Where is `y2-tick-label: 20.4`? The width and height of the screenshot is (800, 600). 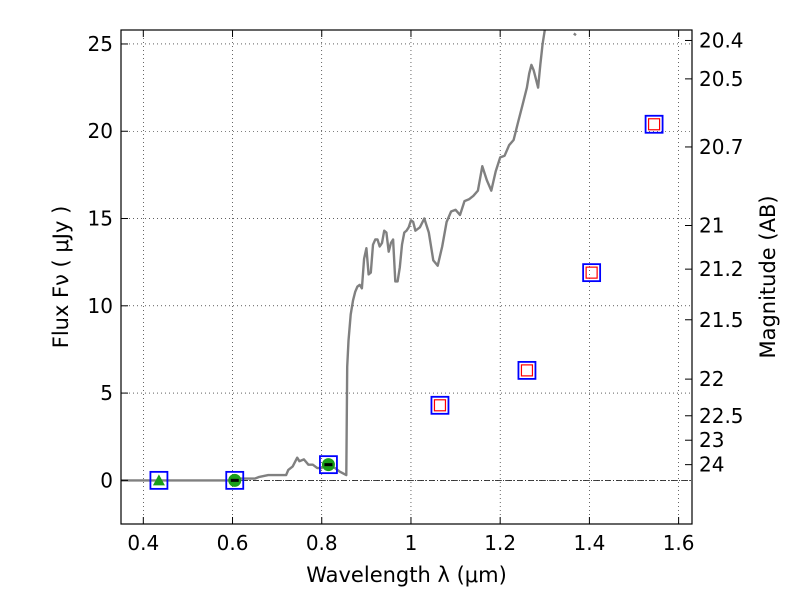 y2-tick-label: 20.4 is located at coordinates (721, 40).